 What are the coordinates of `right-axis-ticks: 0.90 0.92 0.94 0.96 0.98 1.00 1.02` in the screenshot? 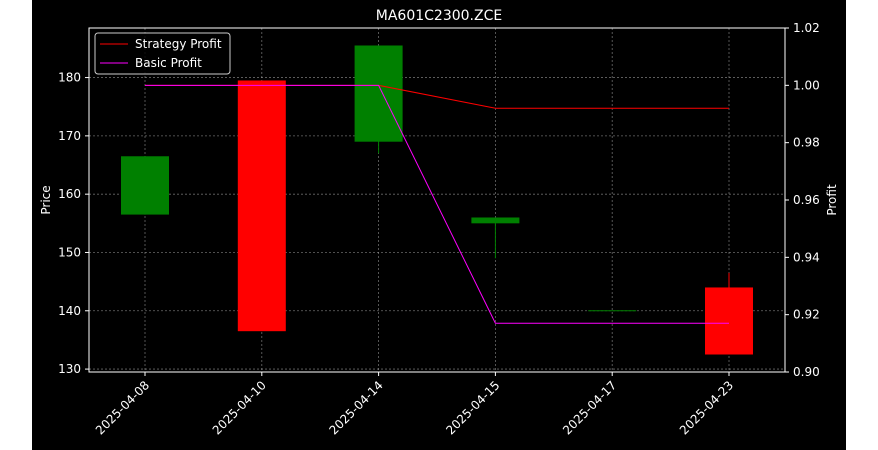 It's located at (802, 200).